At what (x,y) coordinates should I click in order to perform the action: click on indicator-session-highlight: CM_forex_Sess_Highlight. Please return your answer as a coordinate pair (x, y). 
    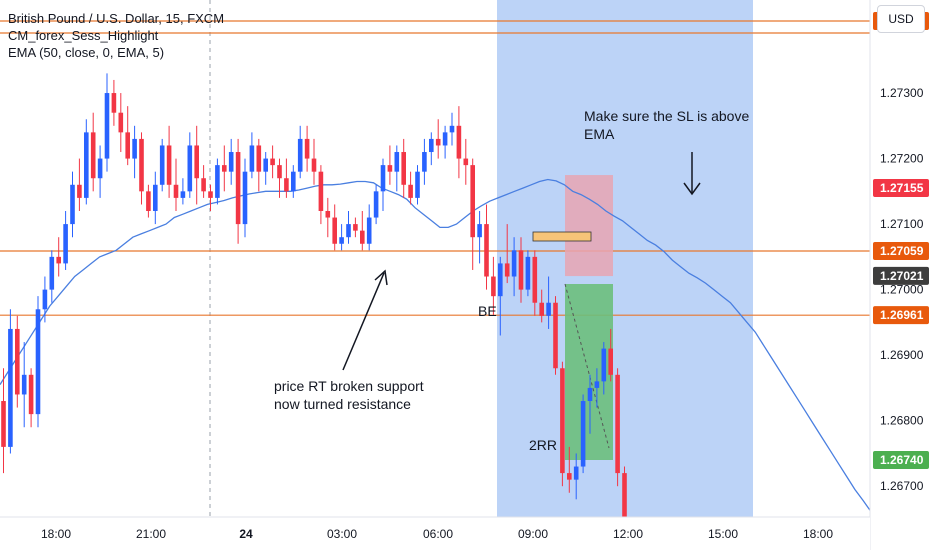
    Looking at the image, I should click on (83, 35).